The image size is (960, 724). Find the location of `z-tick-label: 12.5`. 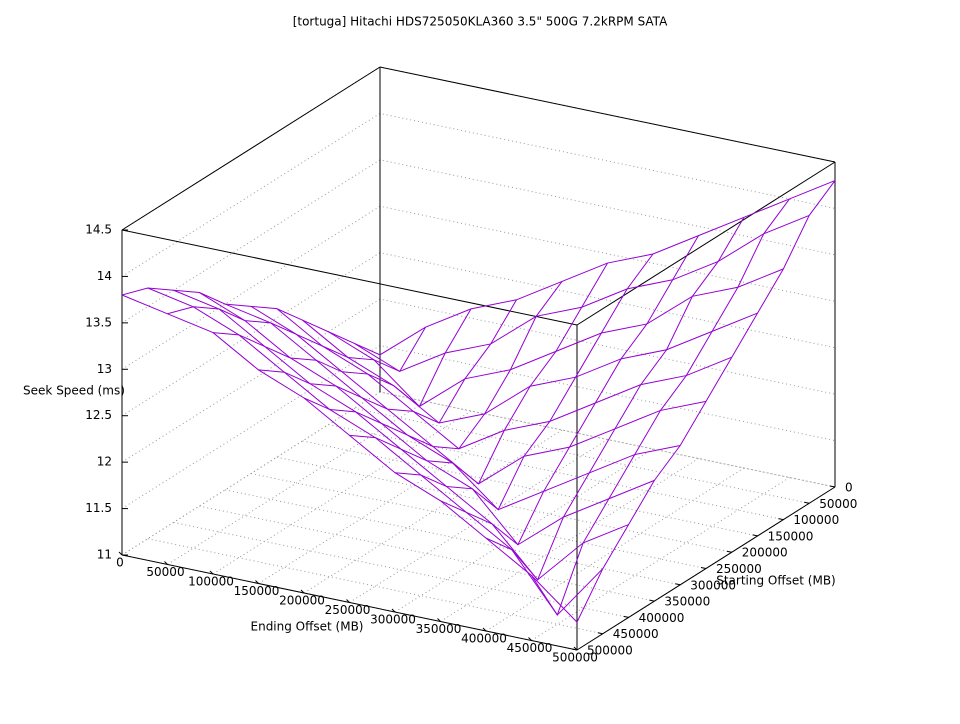

z-tick-label: 12.5 is located at coordinates (98, 415).